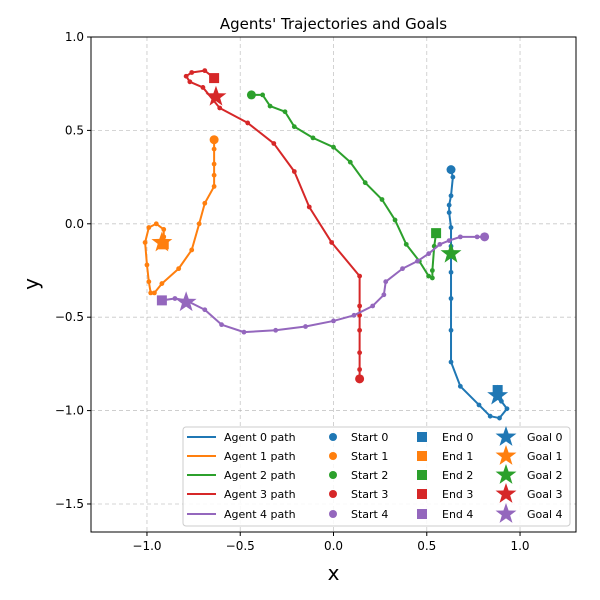 The width and height of the screenshot is (600, 600). Describe the element at coordinates (260, 437) in the screenshot. I see `legend-path-label: Agent 0 path` at that location.